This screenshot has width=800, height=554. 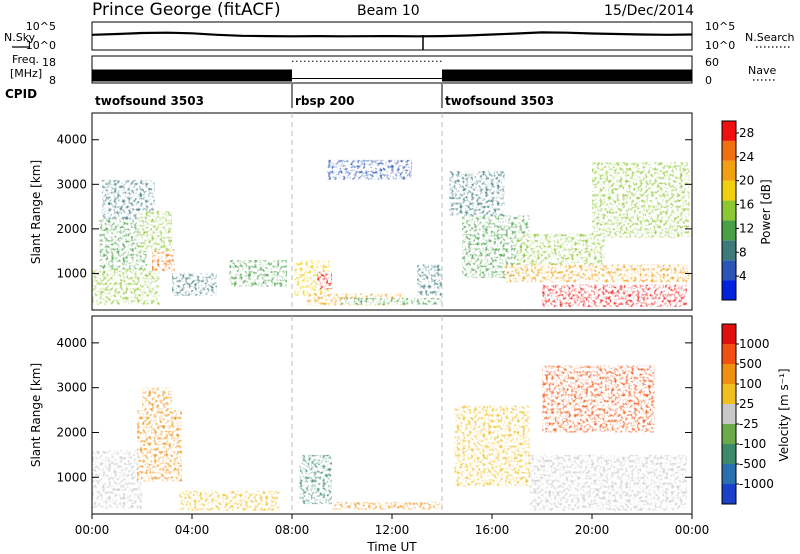 I want to click on time-tick-label-6: 00:00, so click(x=692, y=530).